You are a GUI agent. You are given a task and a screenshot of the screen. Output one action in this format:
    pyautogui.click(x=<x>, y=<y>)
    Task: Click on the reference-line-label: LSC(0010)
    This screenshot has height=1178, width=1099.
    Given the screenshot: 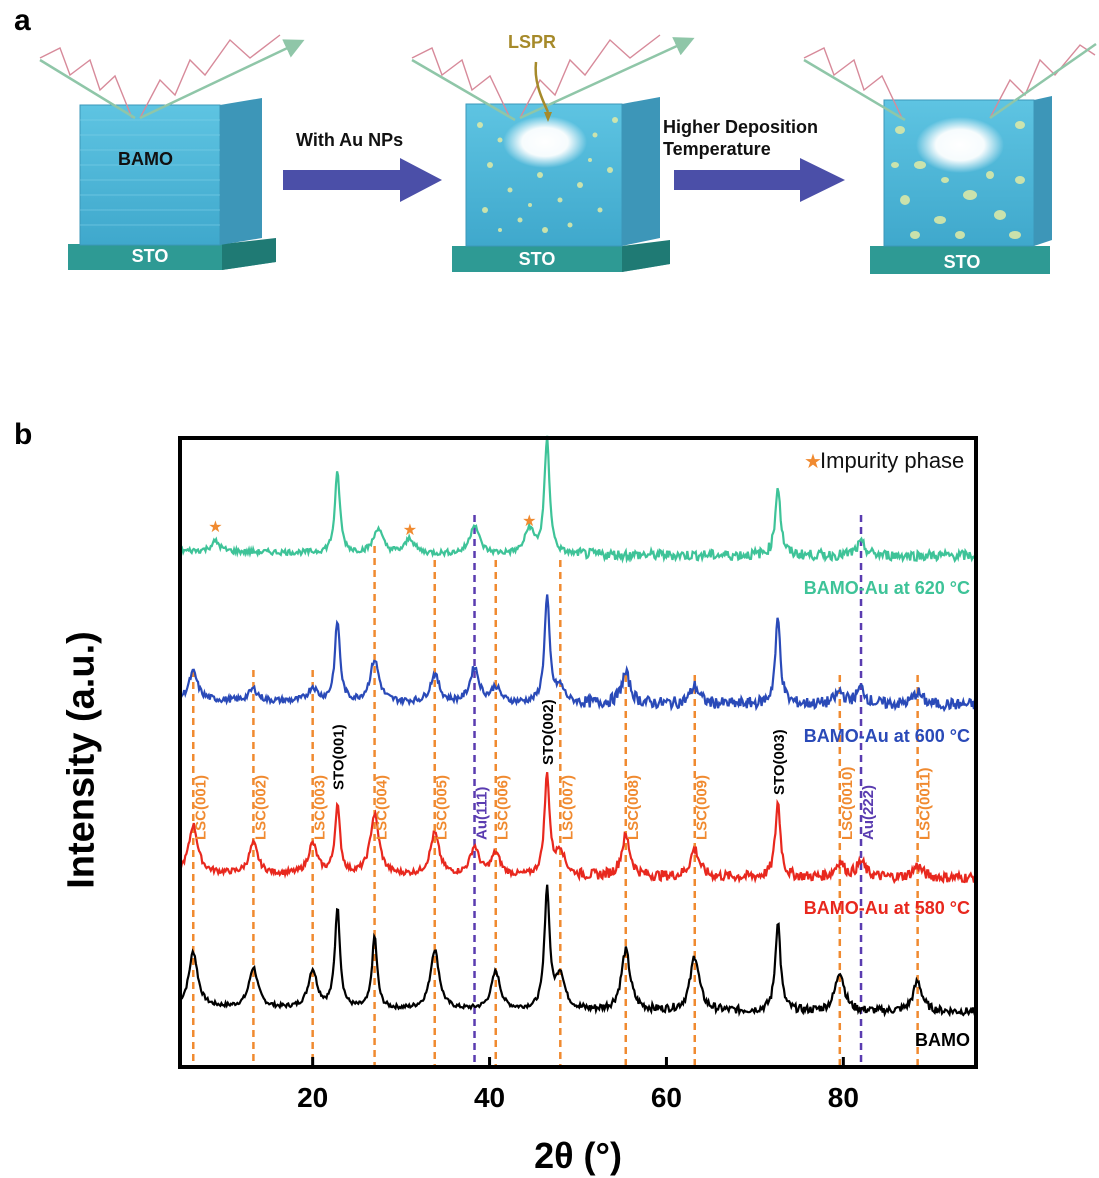 What is the action you would take?
    pyautogui.click(x=847, y=803)
    